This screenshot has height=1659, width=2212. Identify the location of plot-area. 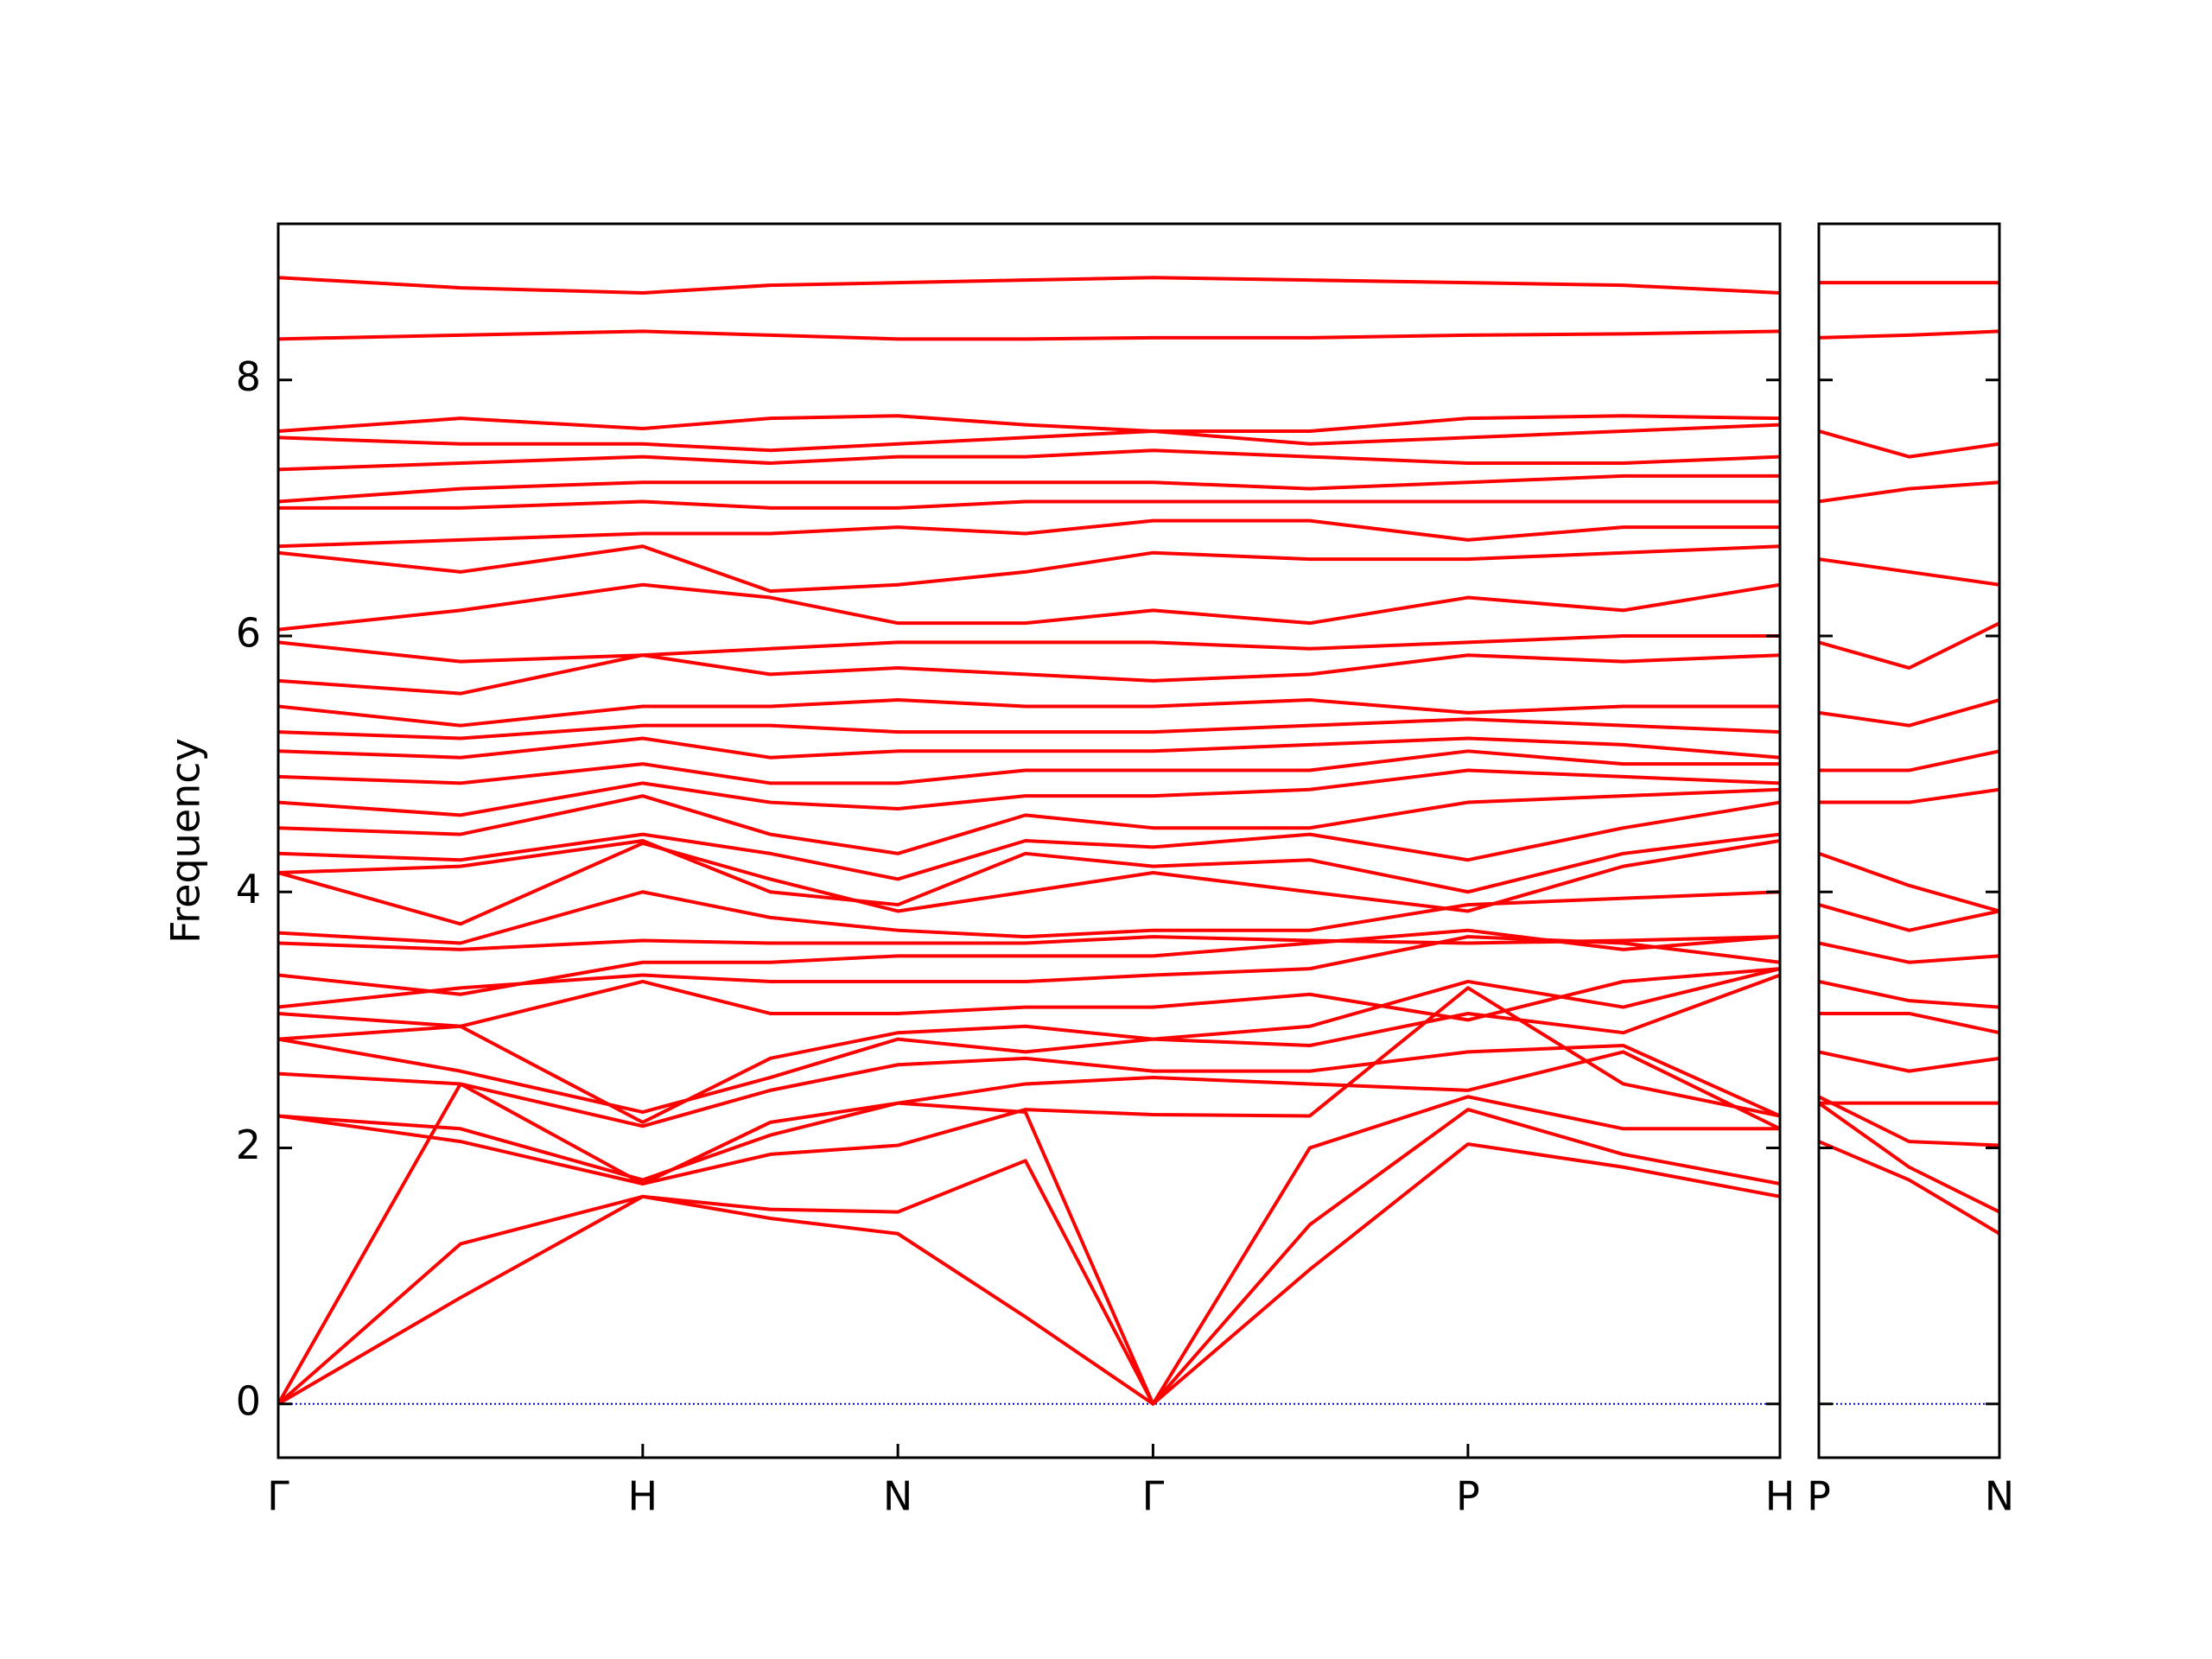
(1909, 843).